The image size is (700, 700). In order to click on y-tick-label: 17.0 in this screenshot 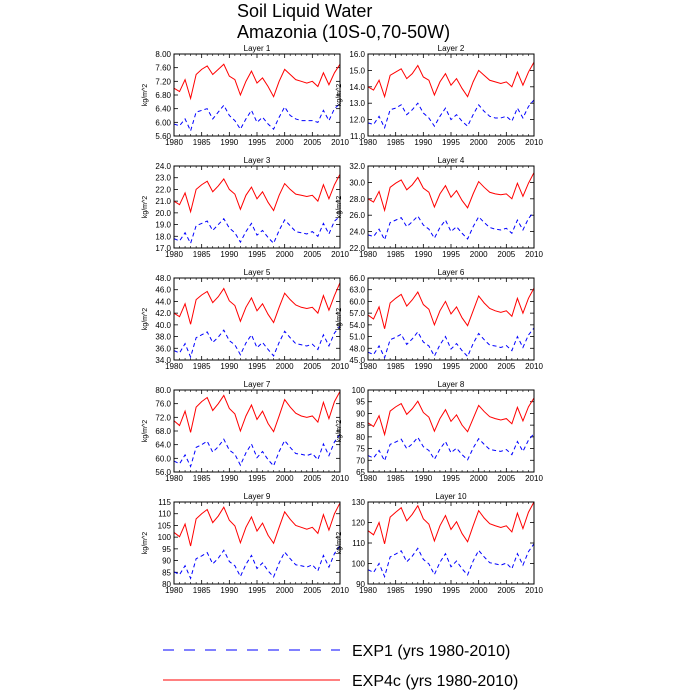, I will do `click(163, 248)`.